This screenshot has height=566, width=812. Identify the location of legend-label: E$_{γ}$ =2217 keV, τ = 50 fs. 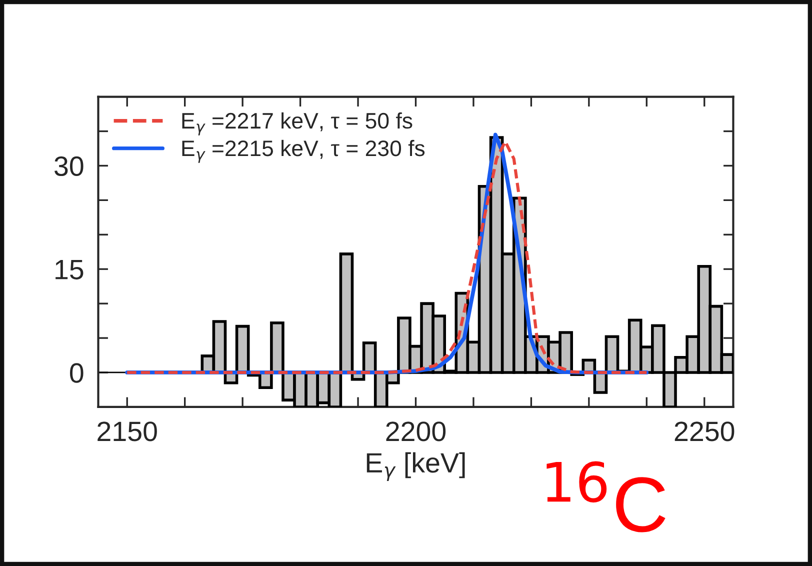
(297, 124).